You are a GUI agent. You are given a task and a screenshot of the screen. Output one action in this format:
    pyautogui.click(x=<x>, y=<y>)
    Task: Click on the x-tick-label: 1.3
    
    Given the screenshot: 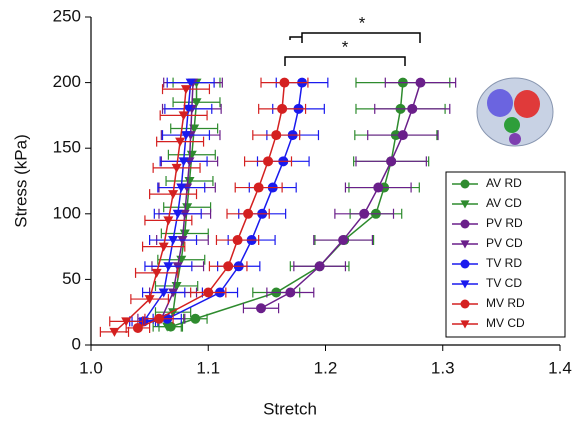 What is the action you would take?
    pyautogui.click(x=443, y=367)
    